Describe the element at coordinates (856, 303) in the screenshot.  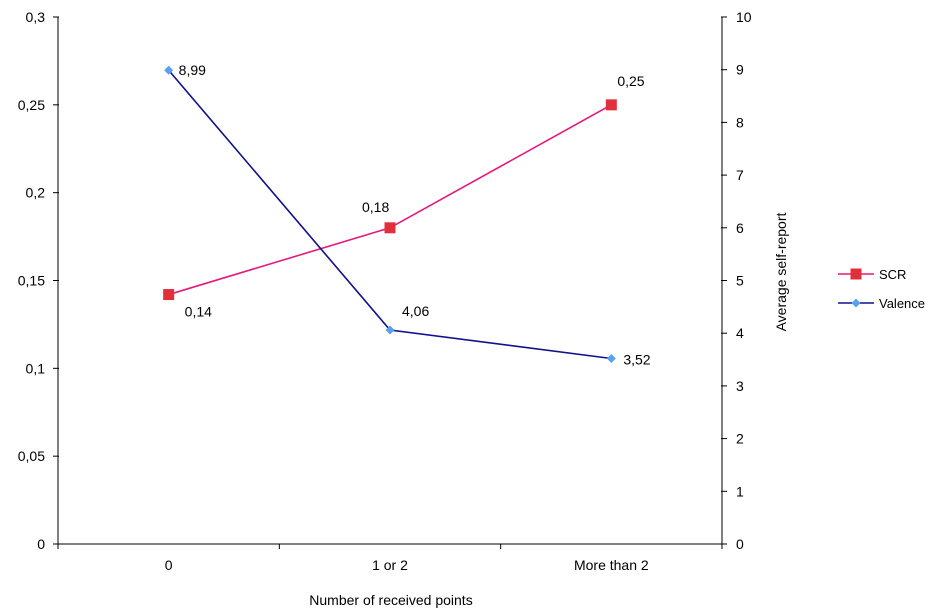
I see `legend-marker-valence` at that location.